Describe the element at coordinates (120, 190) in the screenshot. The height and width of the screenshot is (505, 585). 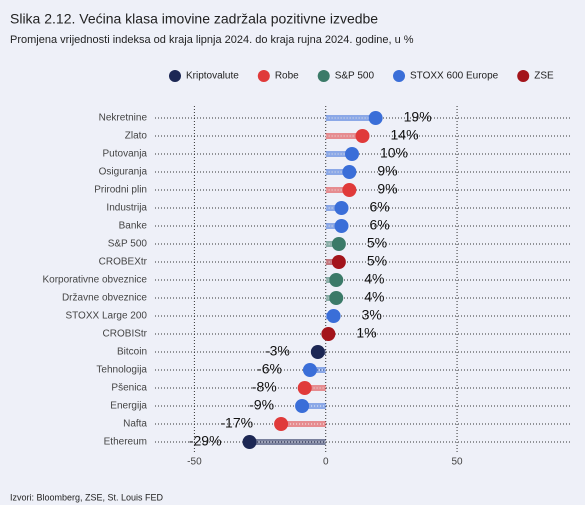
I see `category-label: Prirodni plin` at that location.